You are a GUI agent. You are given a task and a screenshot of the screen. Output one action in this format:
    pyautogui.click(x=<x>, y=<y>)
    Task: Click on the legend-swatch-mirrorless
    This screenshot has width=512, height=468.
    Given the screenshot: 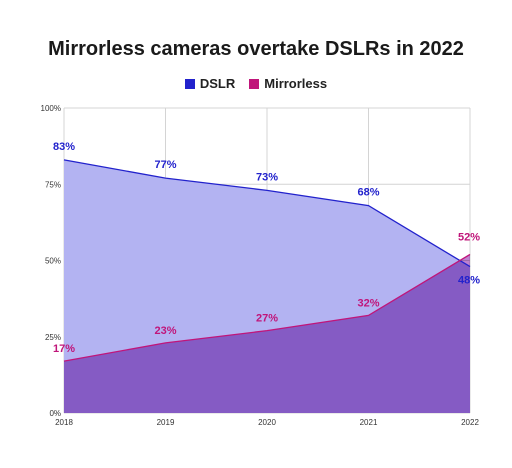 What is the action you would take?
    pyautogui.click(x=254, y=83)
    